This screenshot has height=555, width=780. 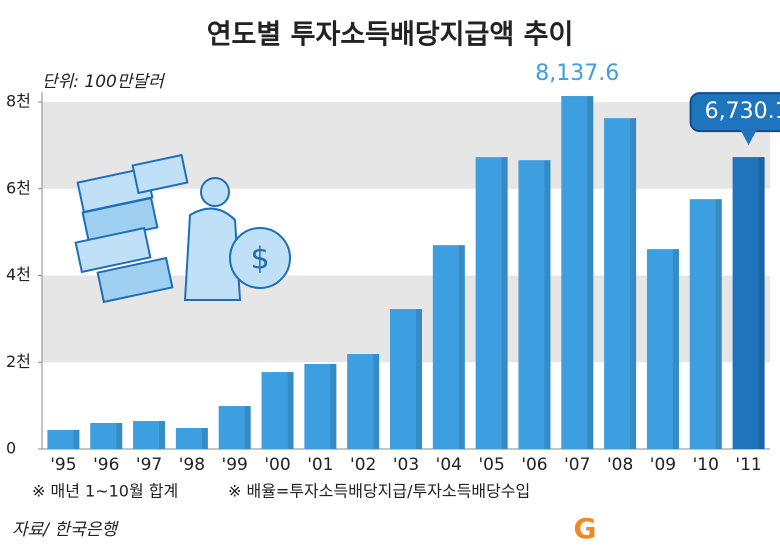 I want to click on x-tick-label: '11, so click(x=748, y=465).